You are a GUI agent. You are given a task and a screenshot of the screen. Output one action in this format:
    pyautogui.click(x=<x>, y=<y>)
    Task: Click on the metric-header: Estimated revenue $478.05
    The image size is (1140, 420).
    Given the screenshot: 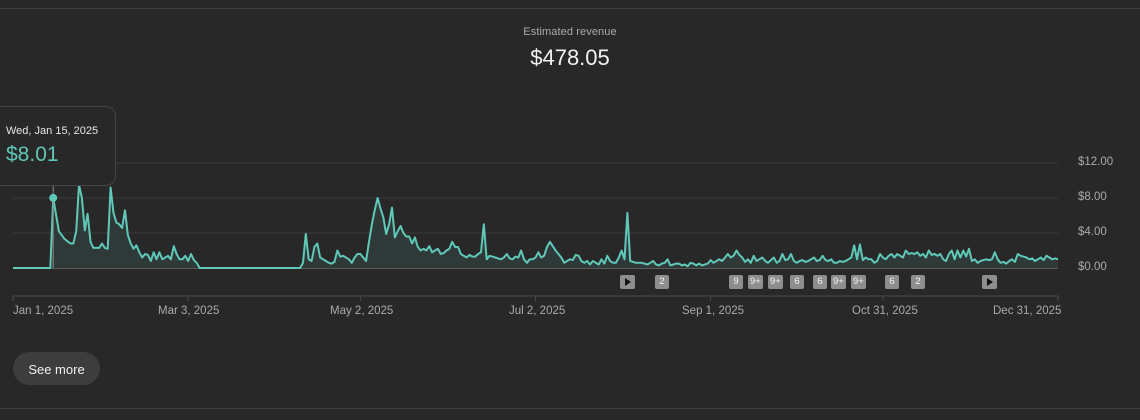 What is the action you would take?
    pyautogui.click(x=570, y=48)
    